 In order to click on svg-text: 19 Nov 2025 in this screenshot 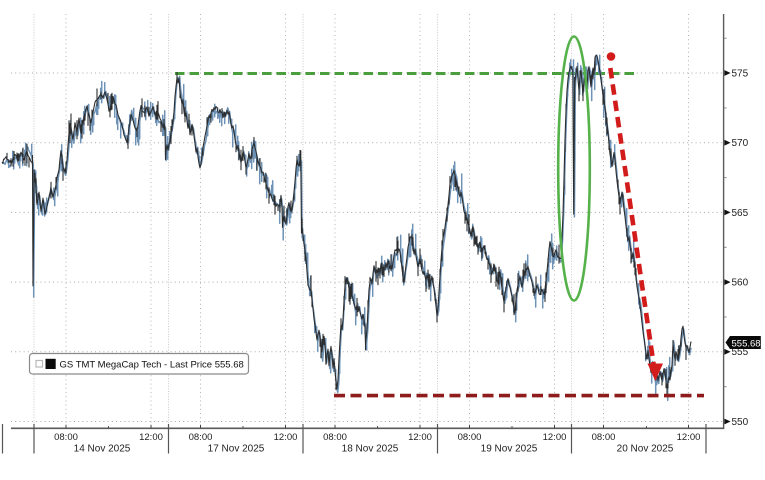, I will do `click(509, 449)`.